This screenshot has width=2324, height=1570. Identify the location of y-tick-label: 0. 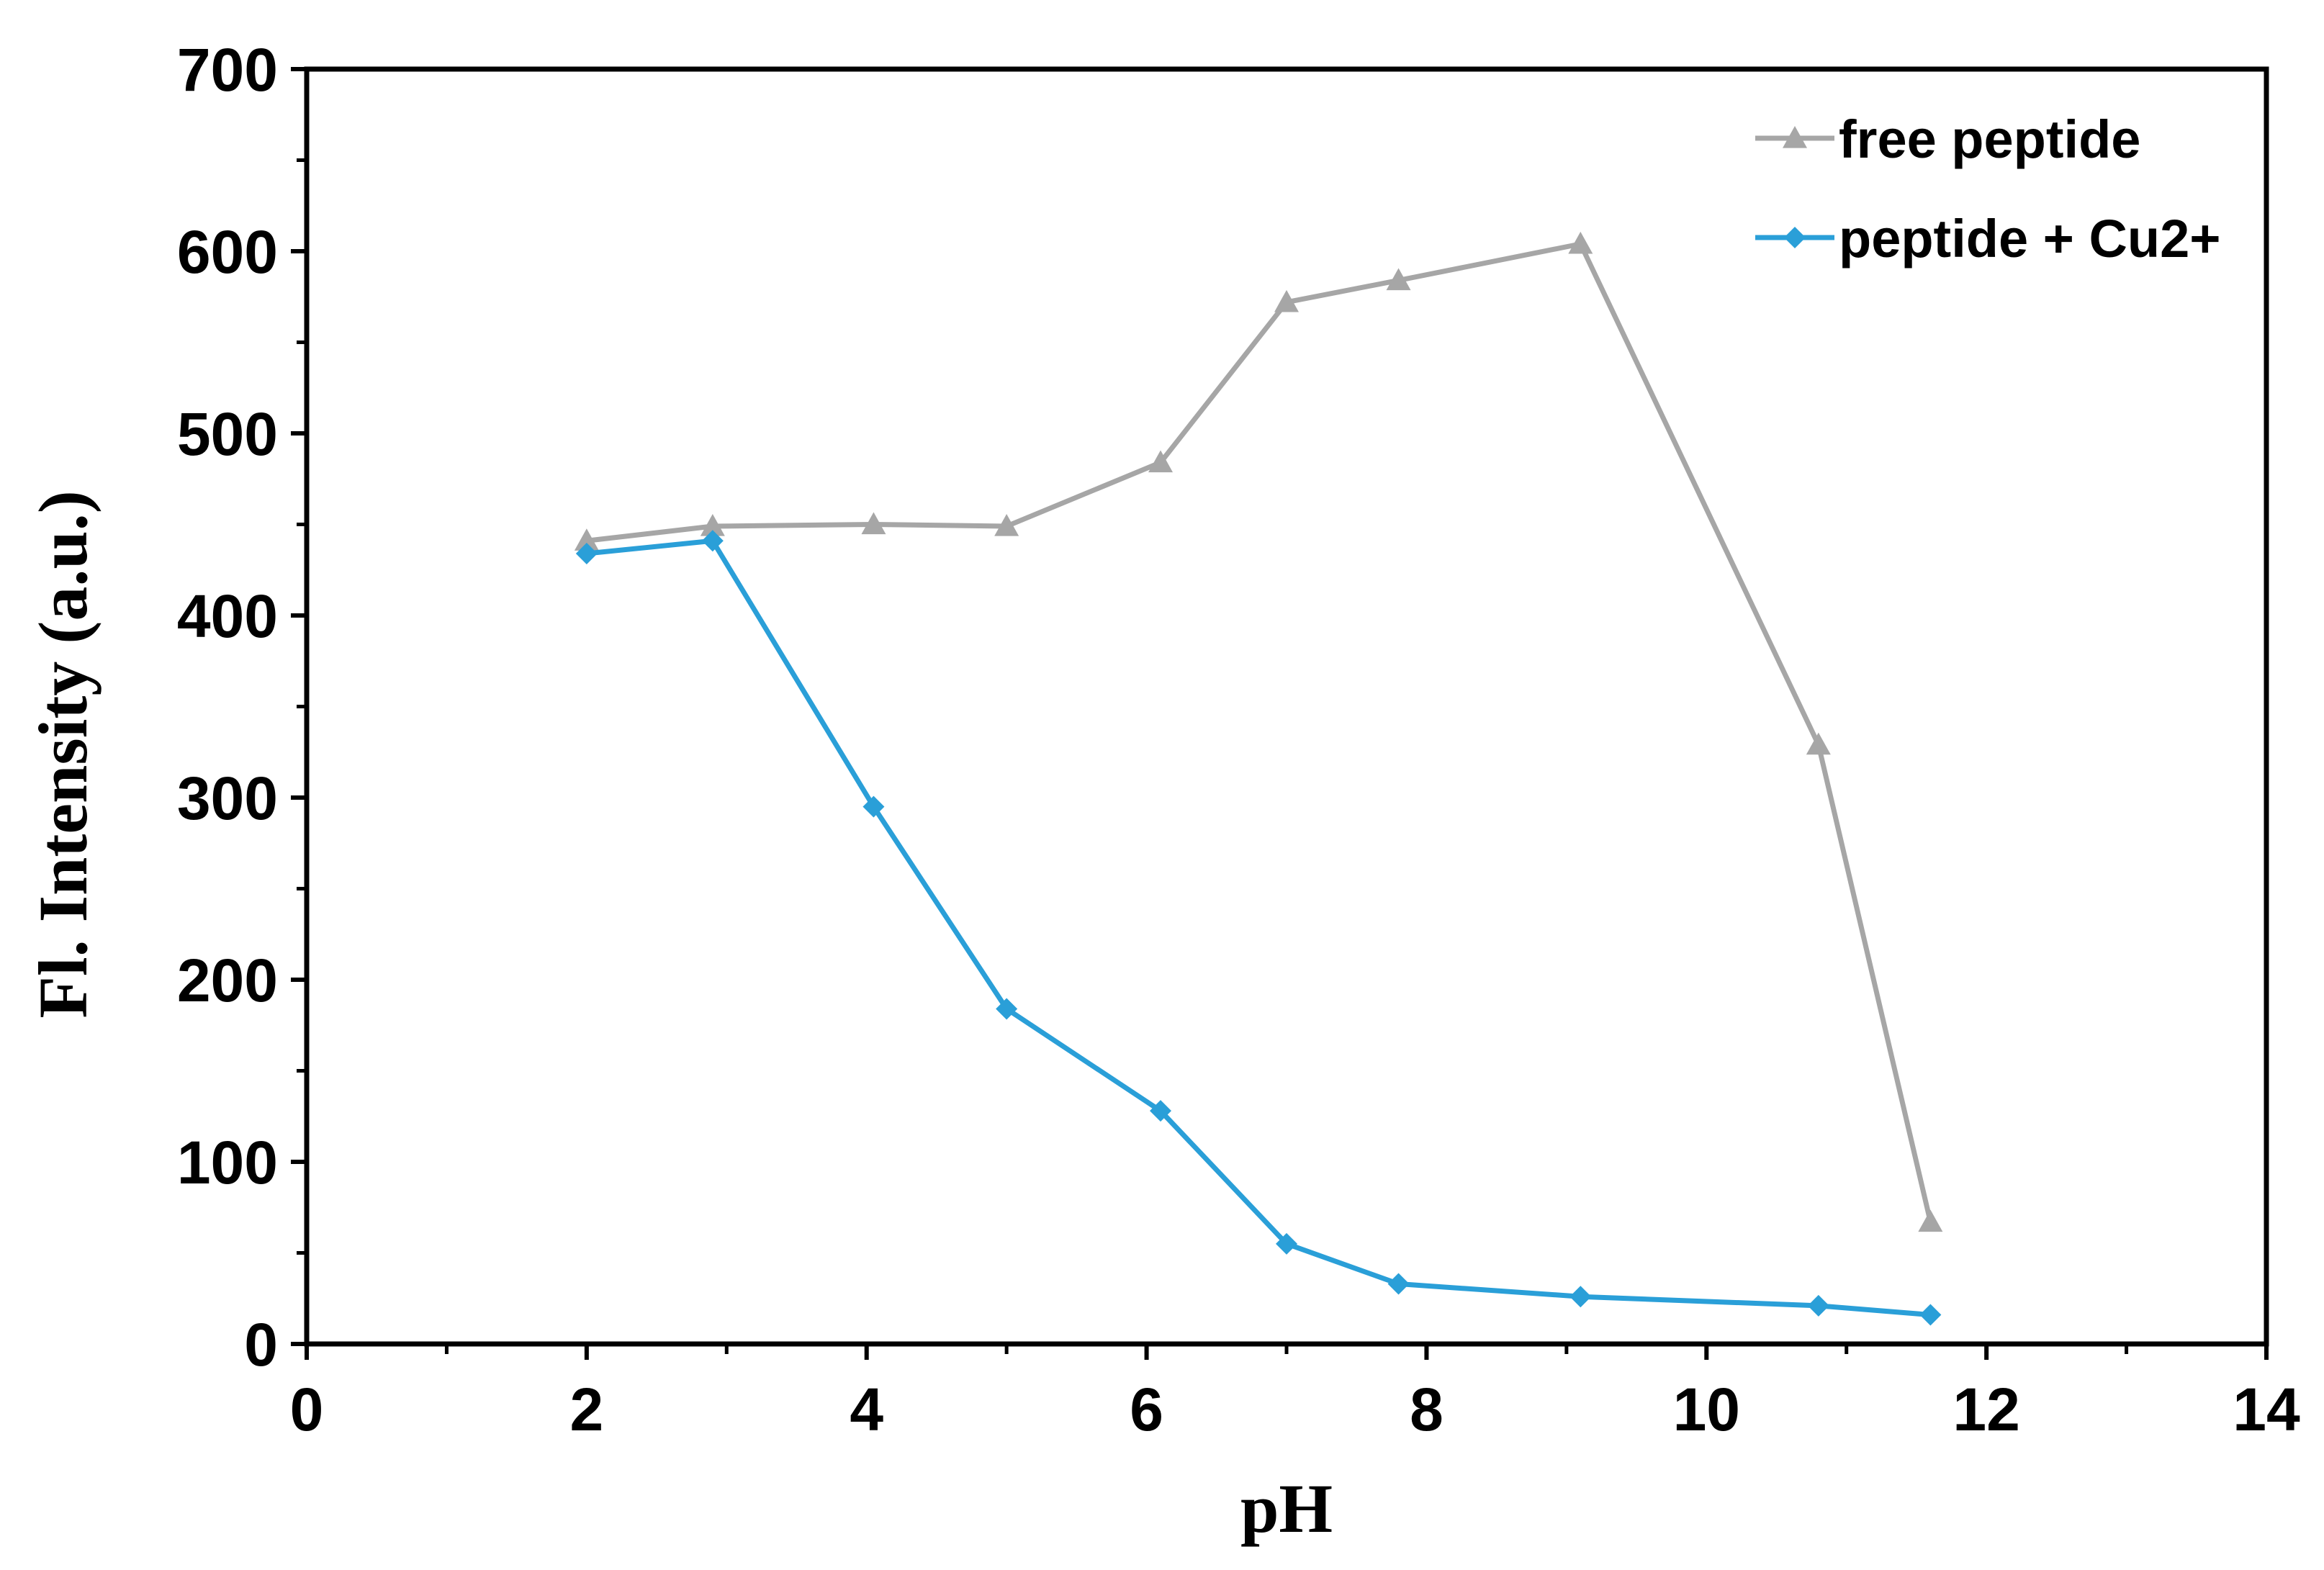
(261, 1345).